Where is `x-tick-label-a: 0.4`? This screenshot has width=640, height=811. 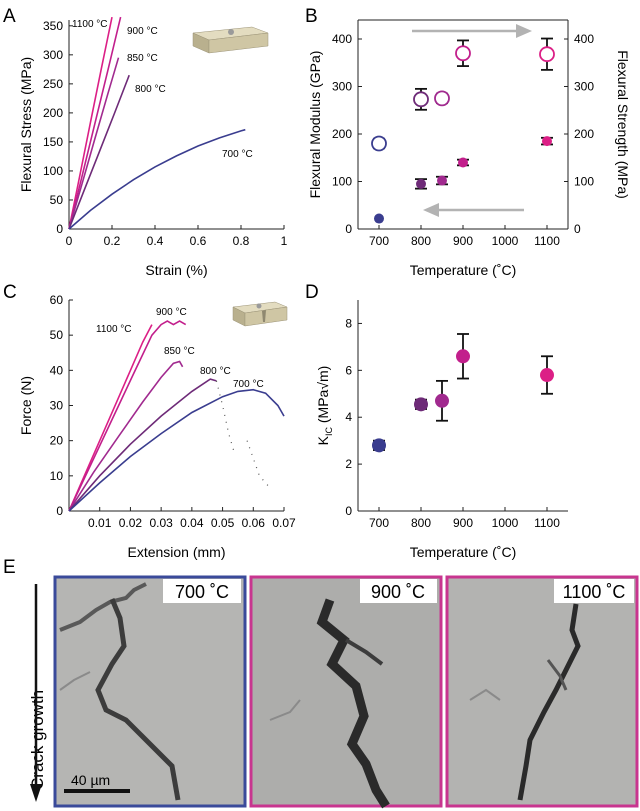
x-tick-label-a: 0.4 is located at coordinates (155, 241).